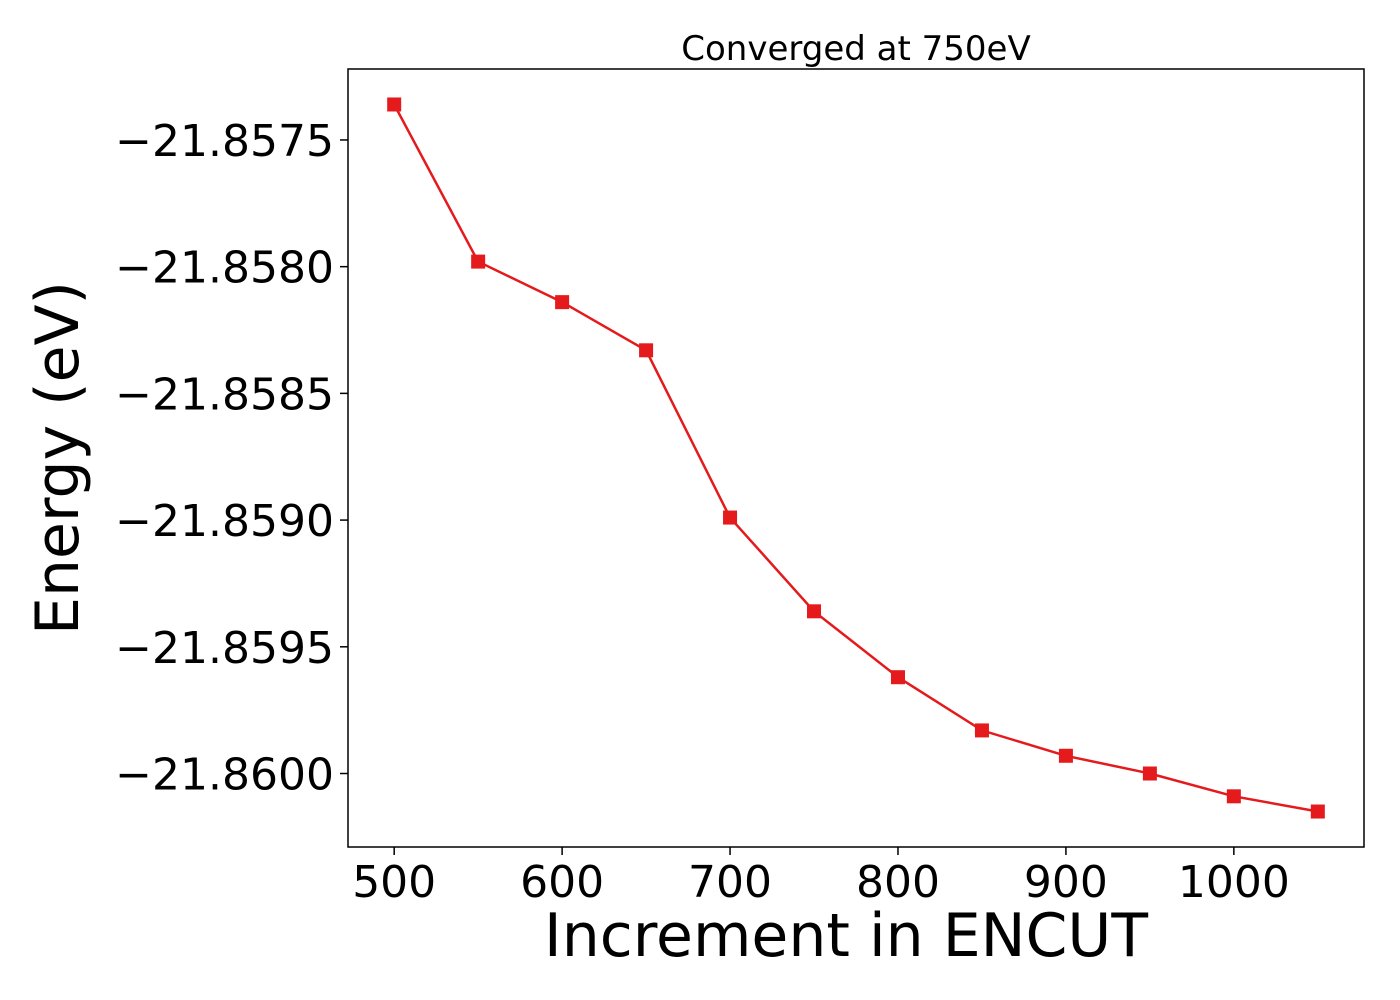 The width and height of the screenshot is (1400, 1000). I want to click on x-tick-label: 800, so click(898, 882).